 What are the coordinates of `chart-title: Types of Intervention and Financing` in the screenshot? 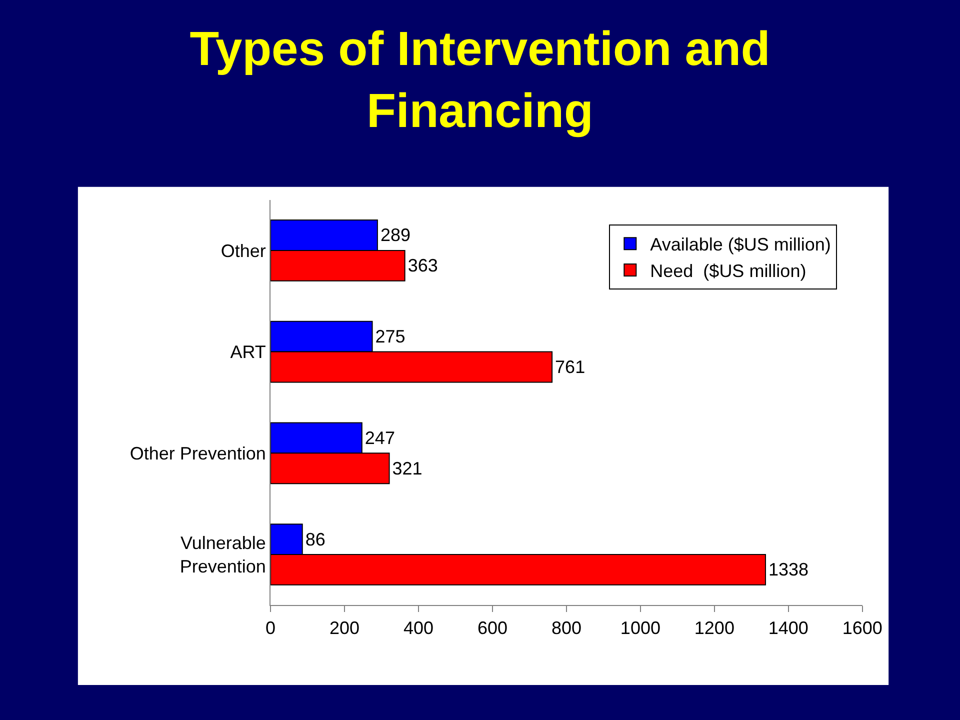 It's located at (480, 80).